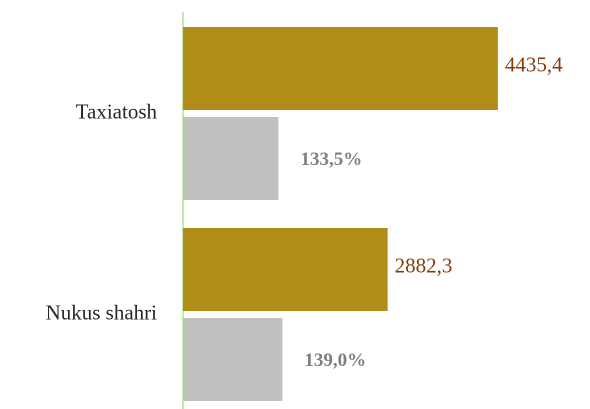  I want to click on value-label: 4435,4, so click(534, 64).